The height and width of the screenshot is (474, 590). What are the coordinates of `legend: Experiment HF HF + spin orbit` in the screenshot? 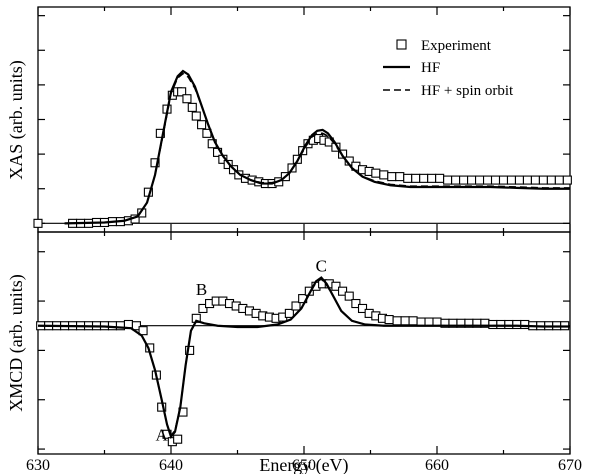 It's located at (448, 68).